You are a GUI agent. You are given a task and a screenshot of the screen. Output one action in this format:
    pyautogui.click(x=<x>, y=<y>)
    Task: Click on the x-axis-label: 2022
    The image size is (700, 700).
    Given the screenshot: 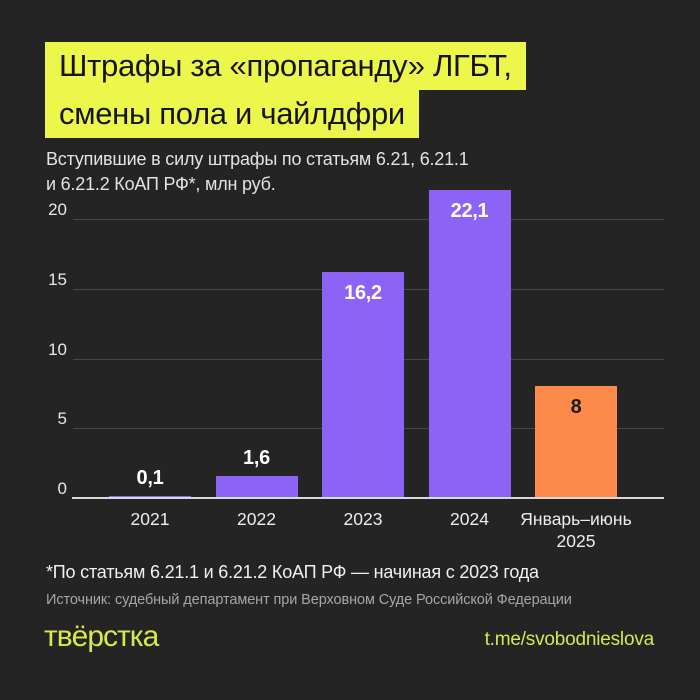 What is the action you would take?
    pyautogui.click(x=256, y=519)
    